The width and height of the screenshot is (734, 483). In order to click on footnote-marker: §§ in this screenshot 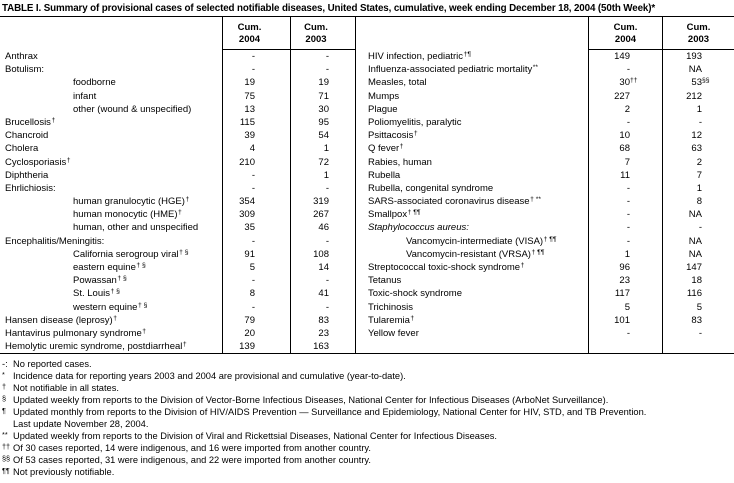, I will do `click(6, 458)`.